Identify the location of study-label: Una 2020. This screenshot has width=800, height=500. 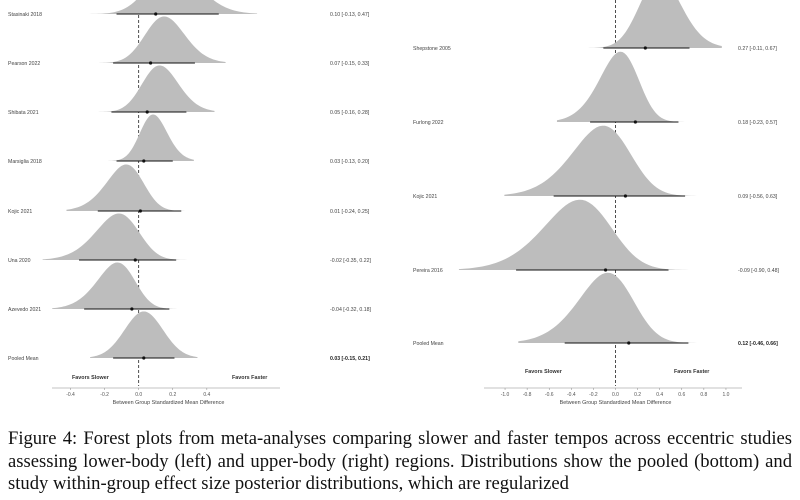
(19, 261).